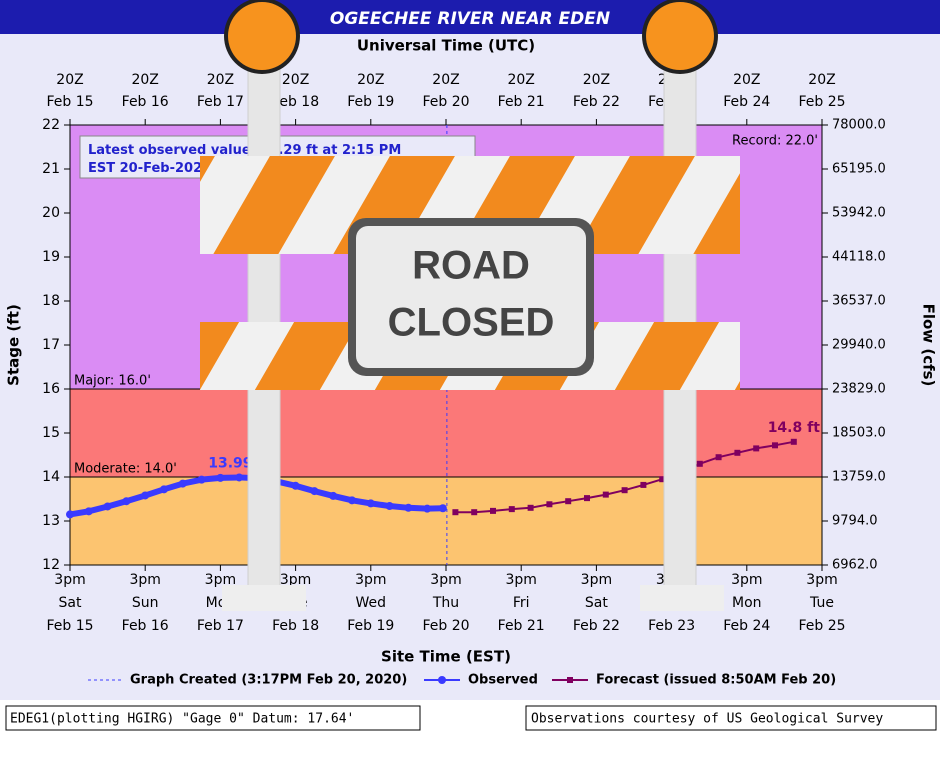 This screenshot has width=940, height=768. What do you see at coordinates (51, 389) in the screenshot?
I see `y-tick-label: 16` at bounding box center [51, 389].